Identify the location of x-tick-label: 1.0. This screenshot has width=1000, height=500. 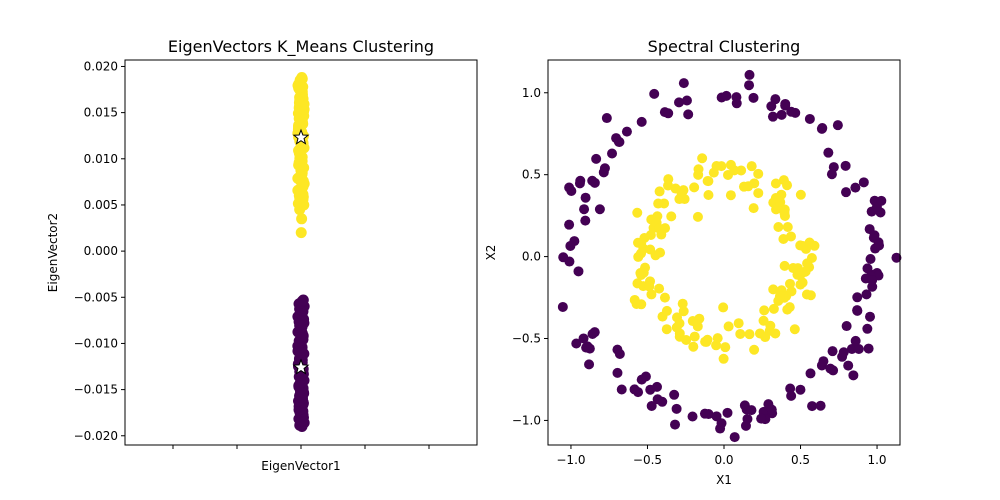
(876, 460).